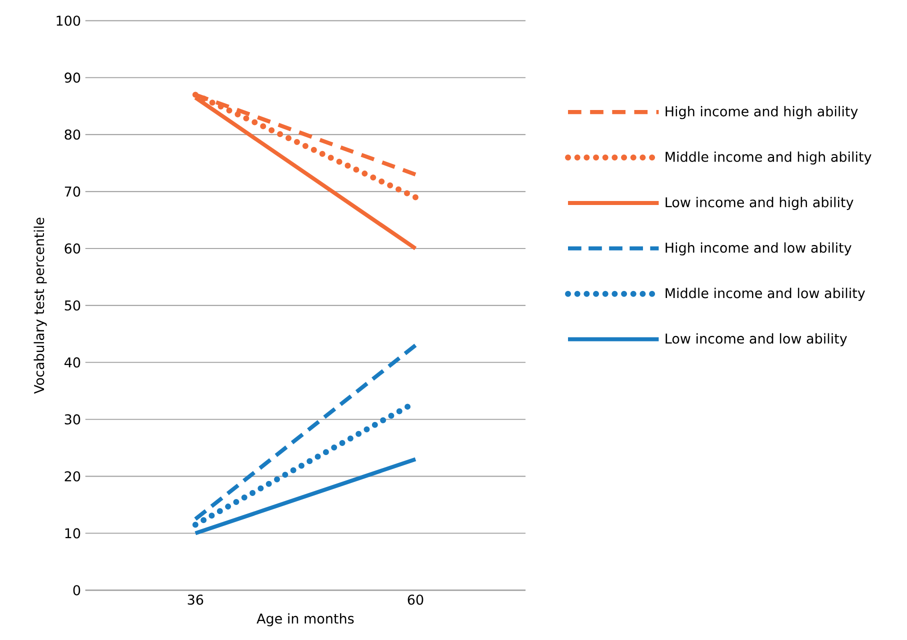  I want to click on y-axis-title: Vocabulary test percentile, so click(40, 306).